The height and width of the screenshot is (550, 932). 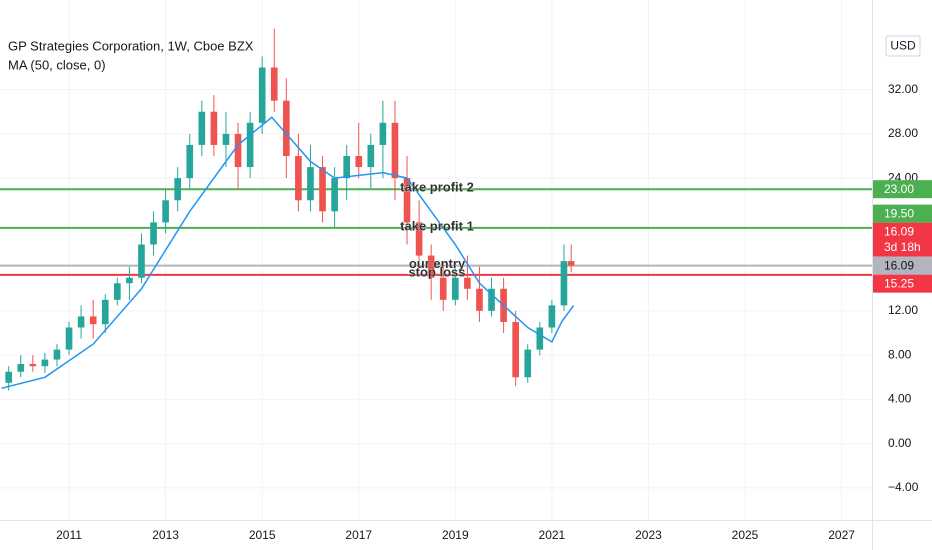 What do you see at coordinates (899, 213) in the screenshot?
I see `price-tag-label: 19.50` at bounding box center [899, 213].